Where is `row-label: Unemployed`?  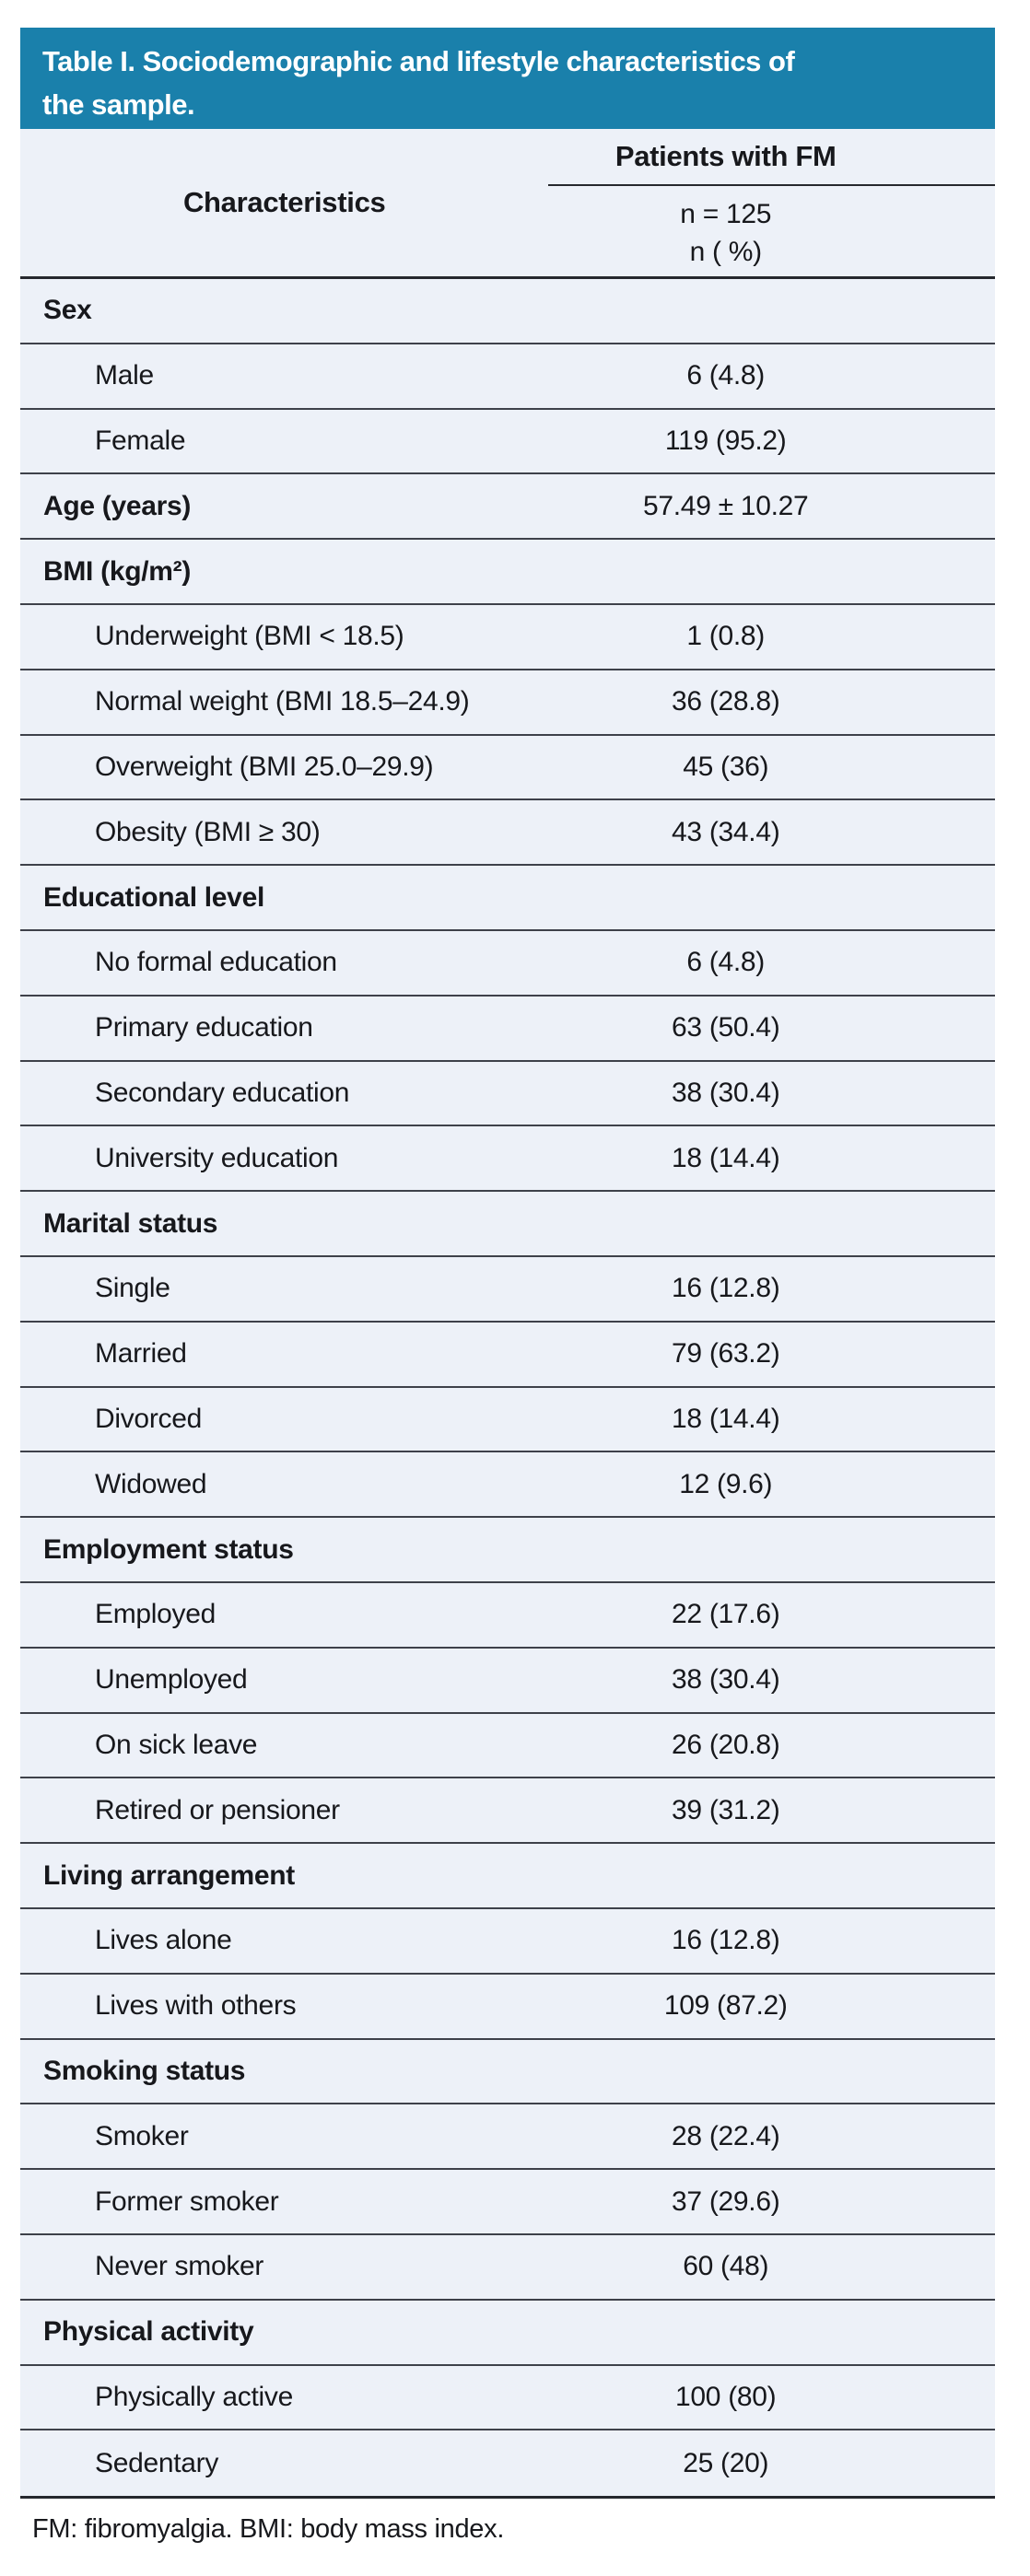 row-label: Unemployed is located at coordinates (172, 1680).